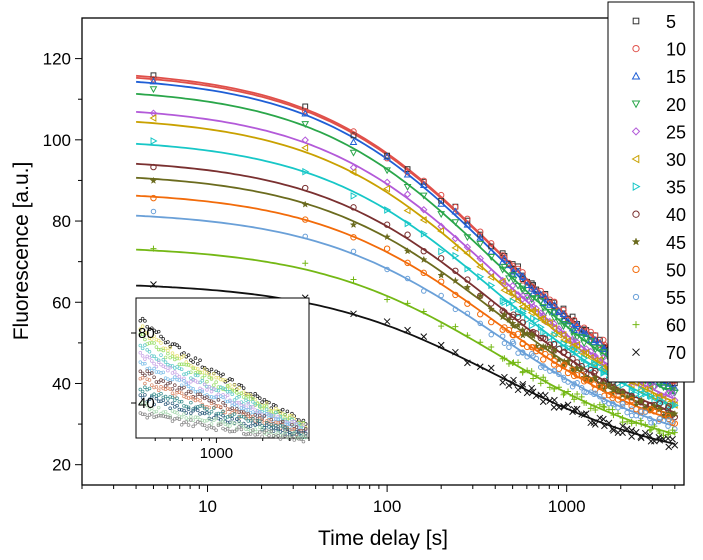 This screenshot has height=560, width=703. What do you see at coordinates (676, 243) in the screenshot?
I see `legend-label: 45` at bounding box center [676, 243].